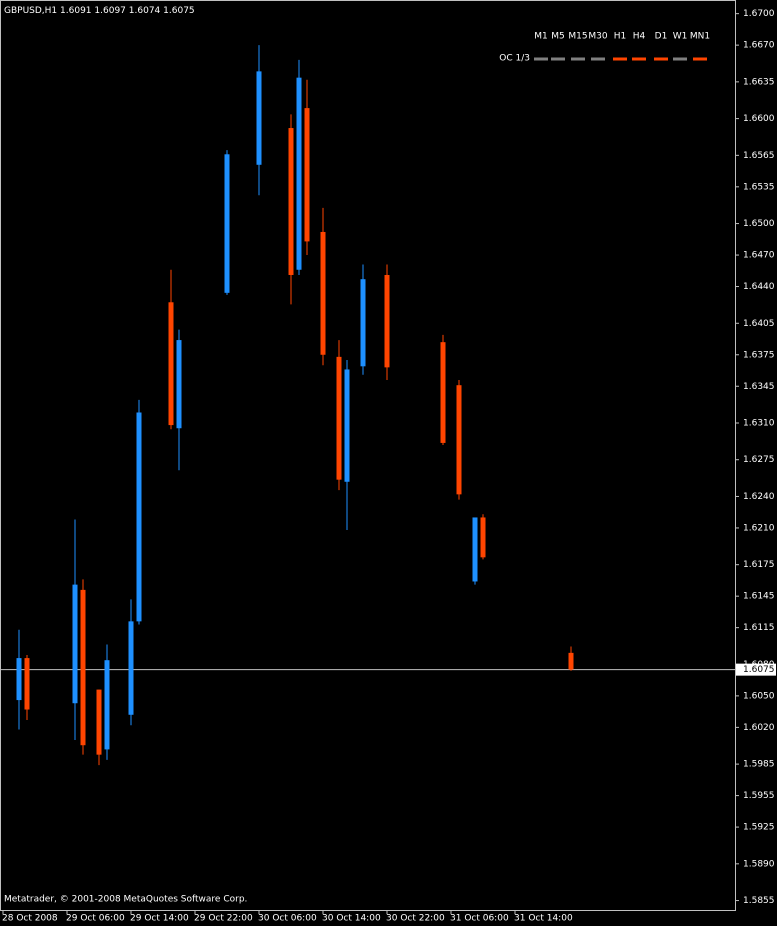  I want to click on y-tick-label: 1.6145, so click(759, 597).